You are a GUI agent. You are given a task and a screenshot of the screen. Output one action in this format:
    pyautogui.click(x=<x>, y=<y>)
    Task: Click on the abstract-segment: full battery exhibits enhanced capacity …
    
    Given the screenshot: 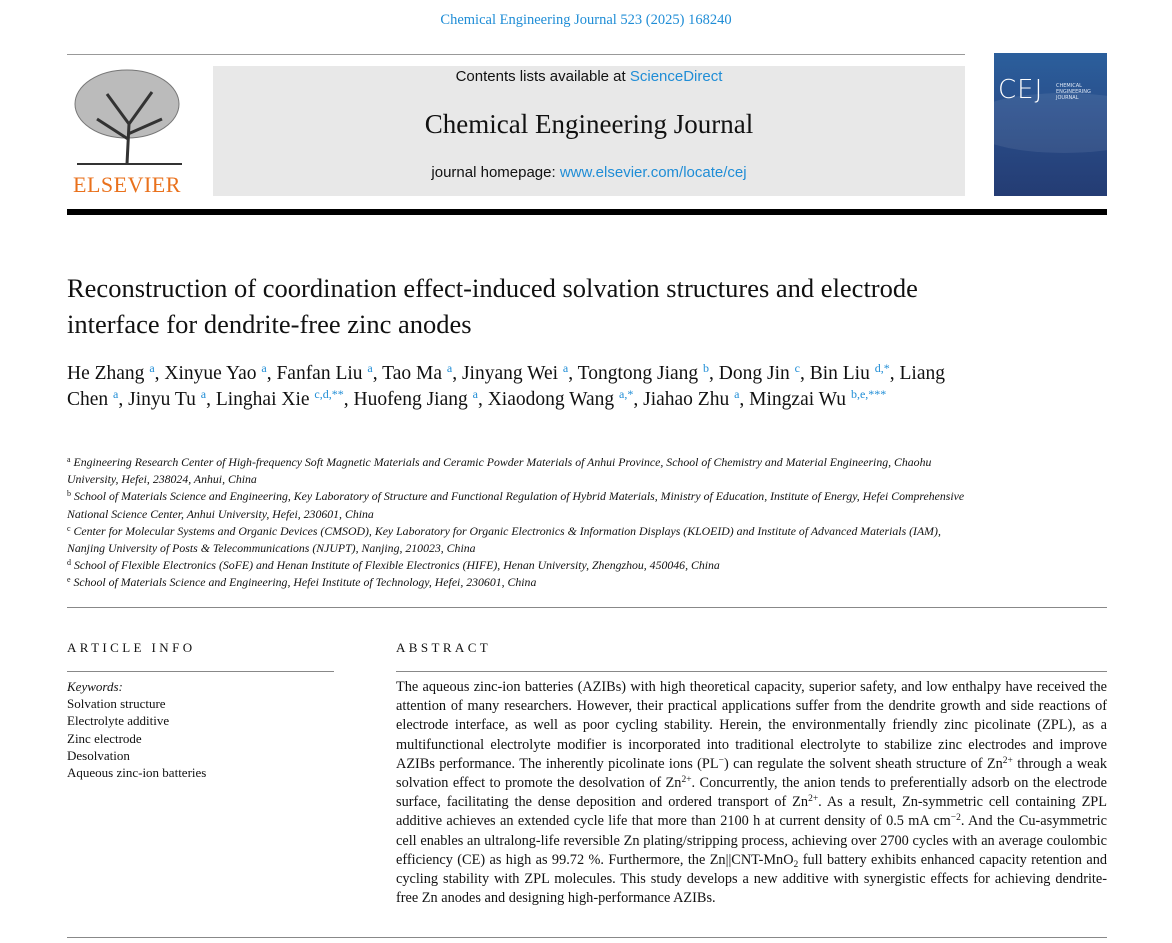 What is the action you would take?
    pyautogui.click(x=751, y=879)
    